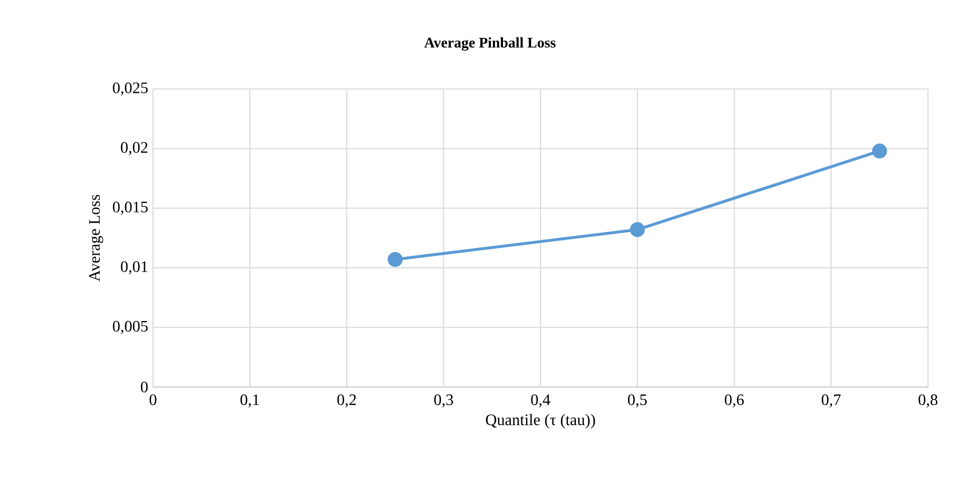  What do you see at coordinates (130, 208) in the screenshot?
I see `y-tick-label: 0,015` at bounding box center [130, 208].